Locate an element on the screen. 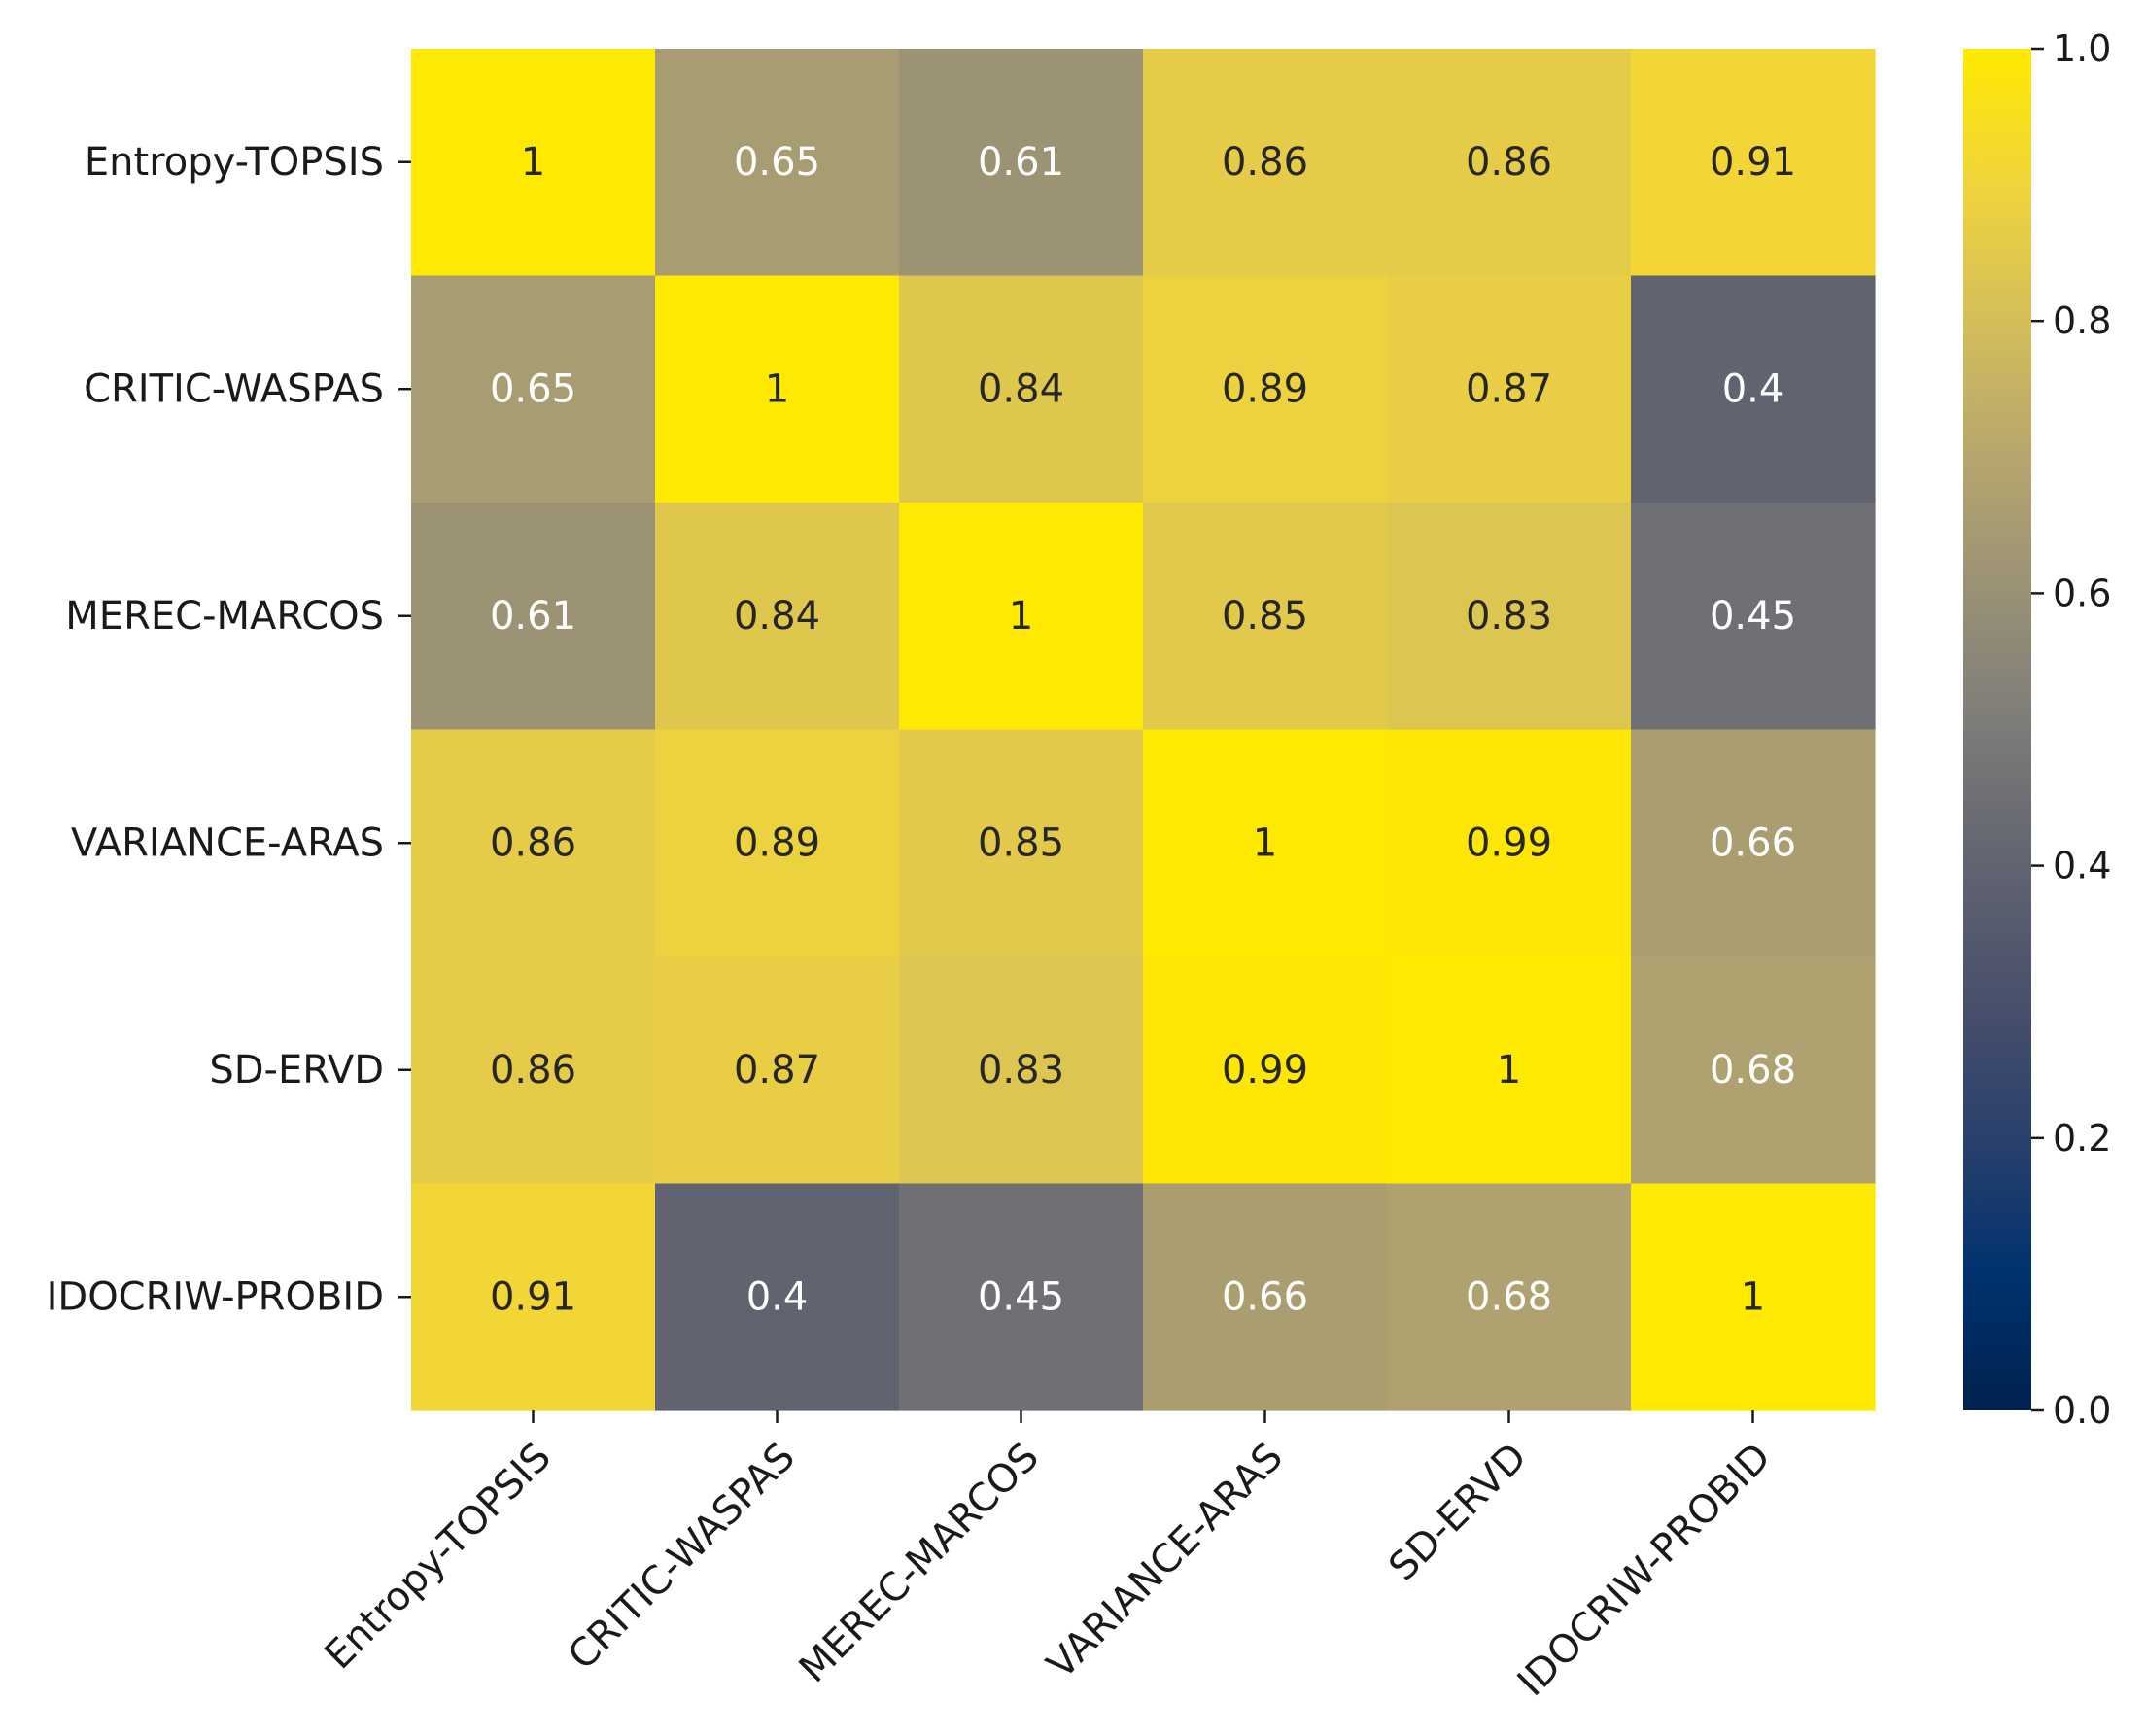 This screenshot has width=2146, height=1736. cell-value-label-r4-c4: 1 is located at coordinates (1509, 1071).